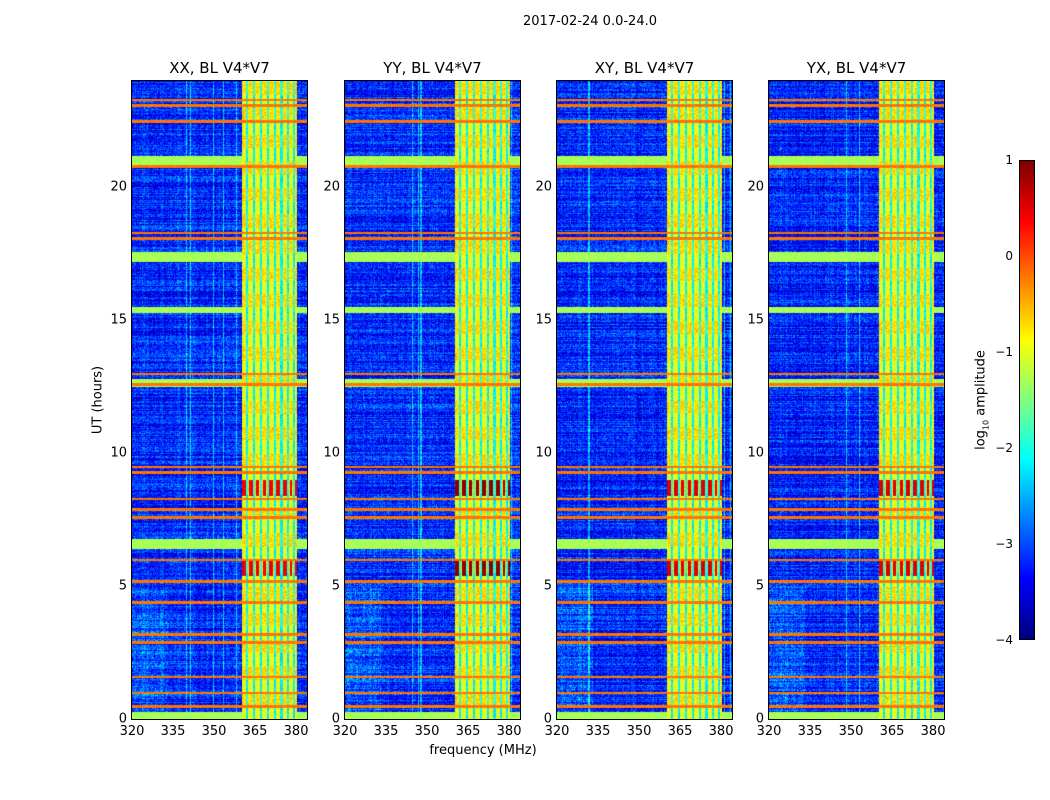  Describe the element at coordinates (1027, 400) in the screenshot. I see `colorbar` at that location.